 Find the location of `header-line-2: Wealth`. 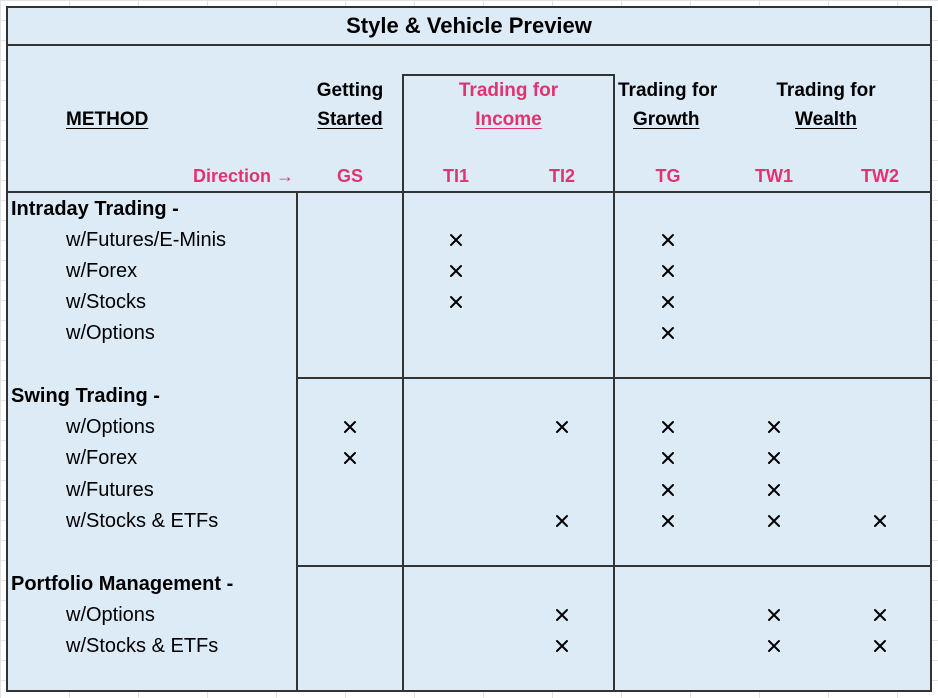

header-line-2: Wealth is located at coordinates (826, 119).